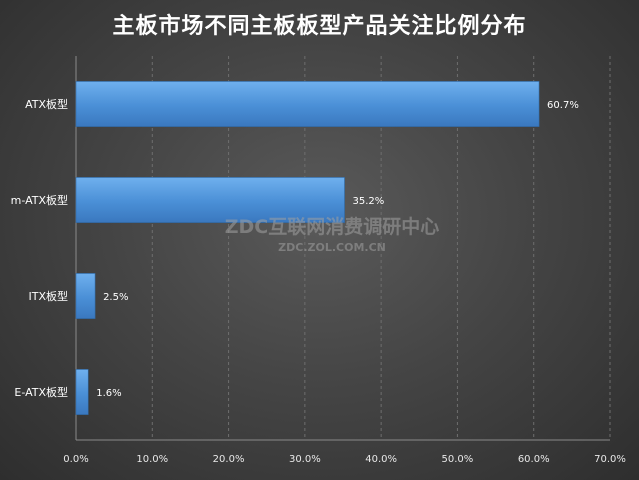 The image size is (639, 480). What do you see at coordinates (458, 459) in the screenshot?
I see `x-tick-label: 50.0%` at bounding box center [458, 459].